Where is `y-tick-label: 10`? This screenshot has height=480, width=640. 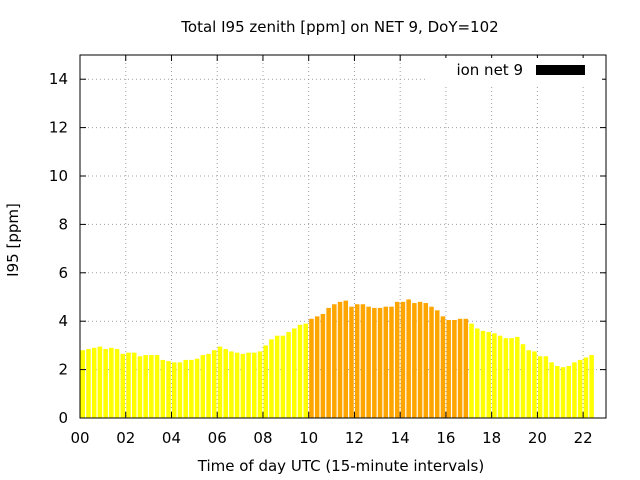 y-tick-label: 10 is located at coordinates (58, 176).